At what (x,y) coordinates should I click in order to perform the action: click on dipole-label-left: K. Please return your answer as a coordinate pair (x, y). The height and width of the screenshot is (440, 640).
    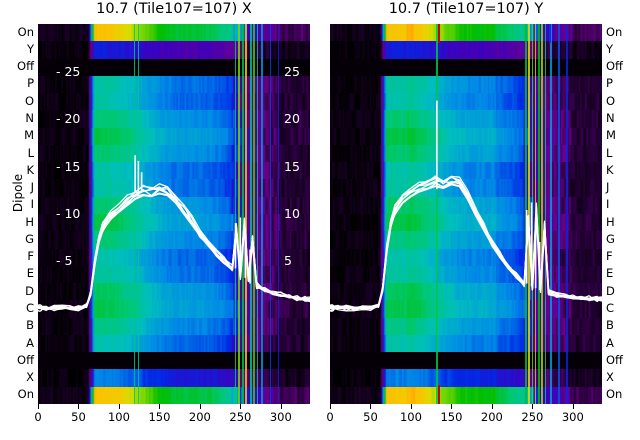
    Looking at the image, I should click on (30, 169).